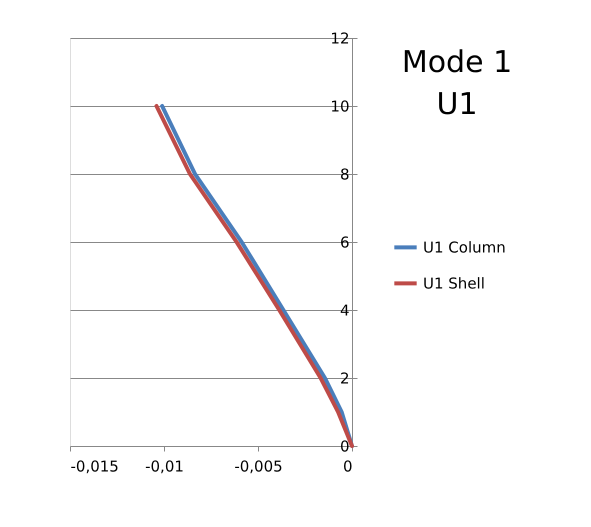  I want to click on x-tick-label: -0,005, so click(258, 467).